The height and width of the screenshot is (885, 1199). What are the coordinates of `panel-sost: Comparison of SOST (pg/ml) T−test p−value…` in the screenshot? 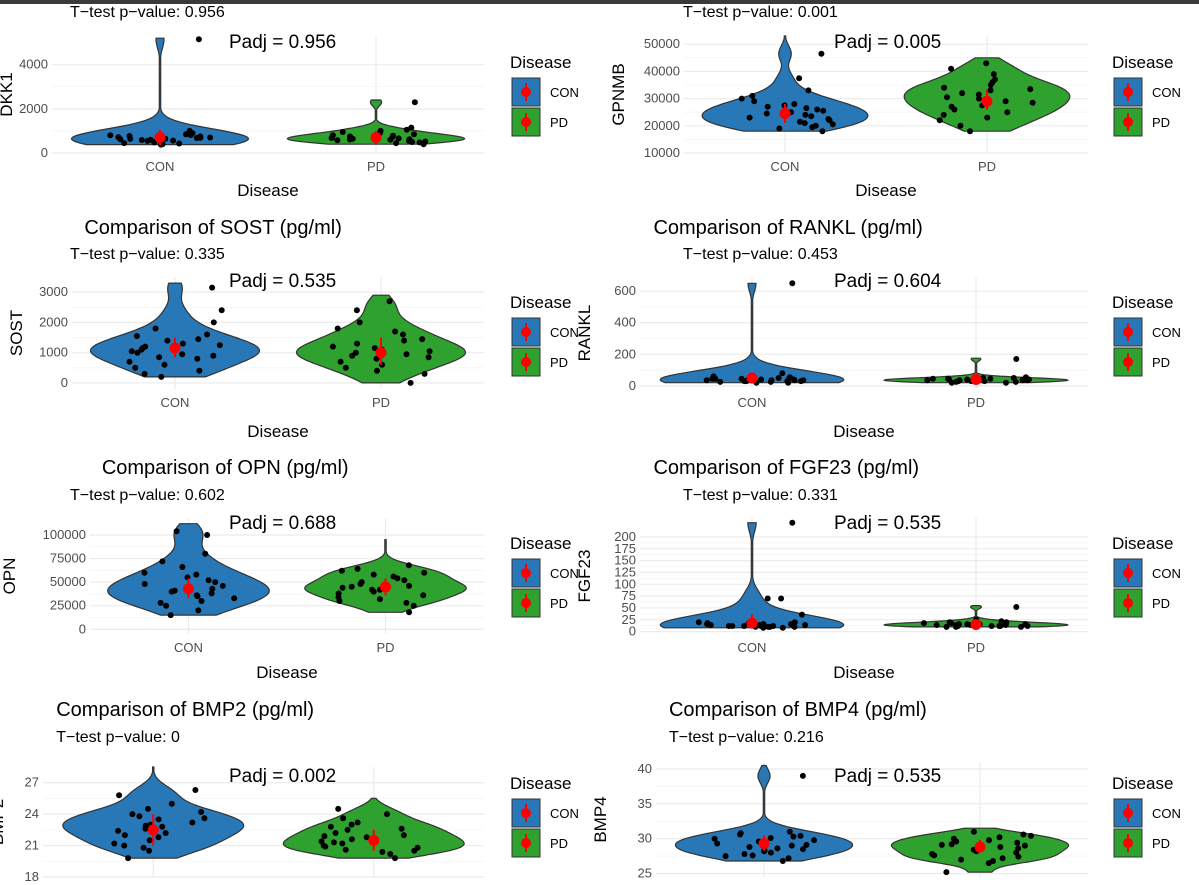 It's located at (293, 329).